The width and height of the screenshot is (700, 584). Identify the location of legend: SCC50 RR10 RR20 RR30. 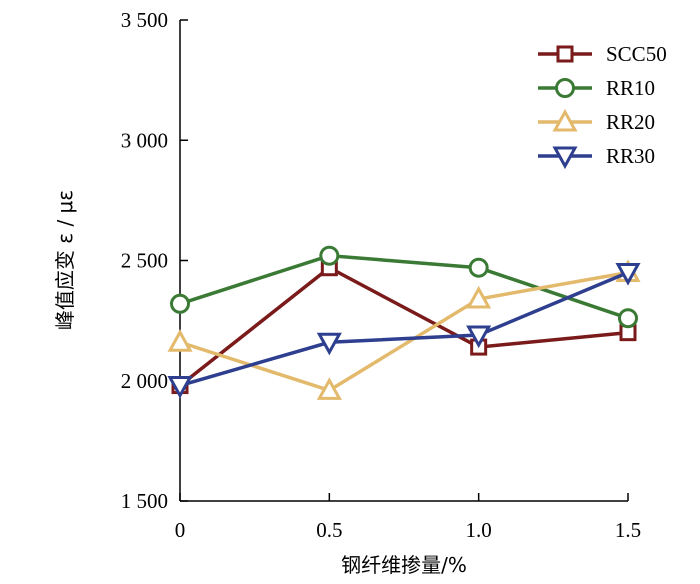
(602, 106).